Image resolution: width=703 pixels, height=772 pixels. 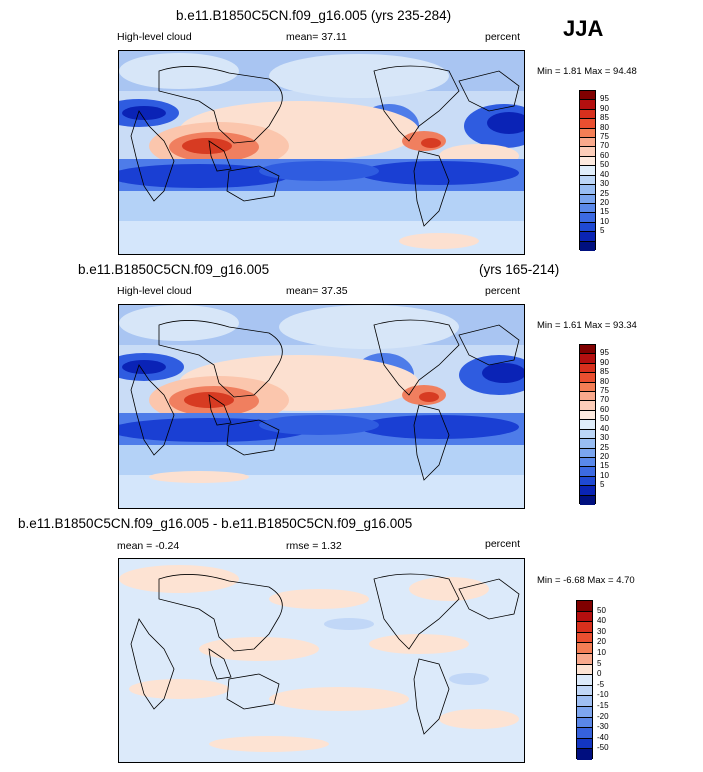 I want to click on colorbar-tick-label: -30, so click(x=603, y=727).